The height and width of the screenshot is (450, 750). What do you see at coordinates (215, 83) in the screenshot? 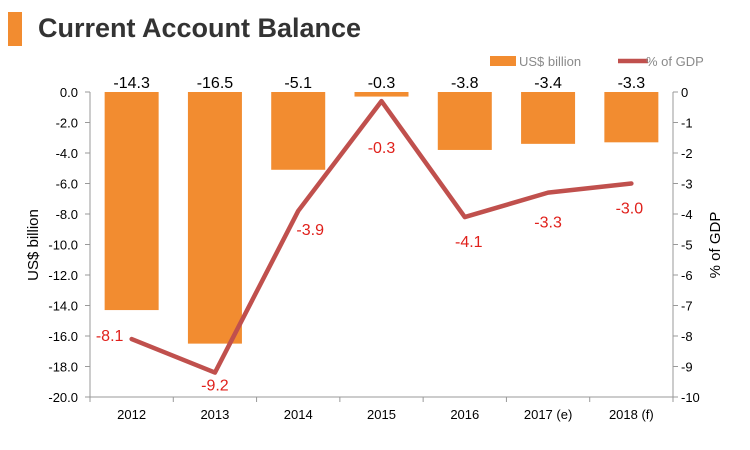
I see `bar-value-label: -16.5` at bounding box center [215, 83].